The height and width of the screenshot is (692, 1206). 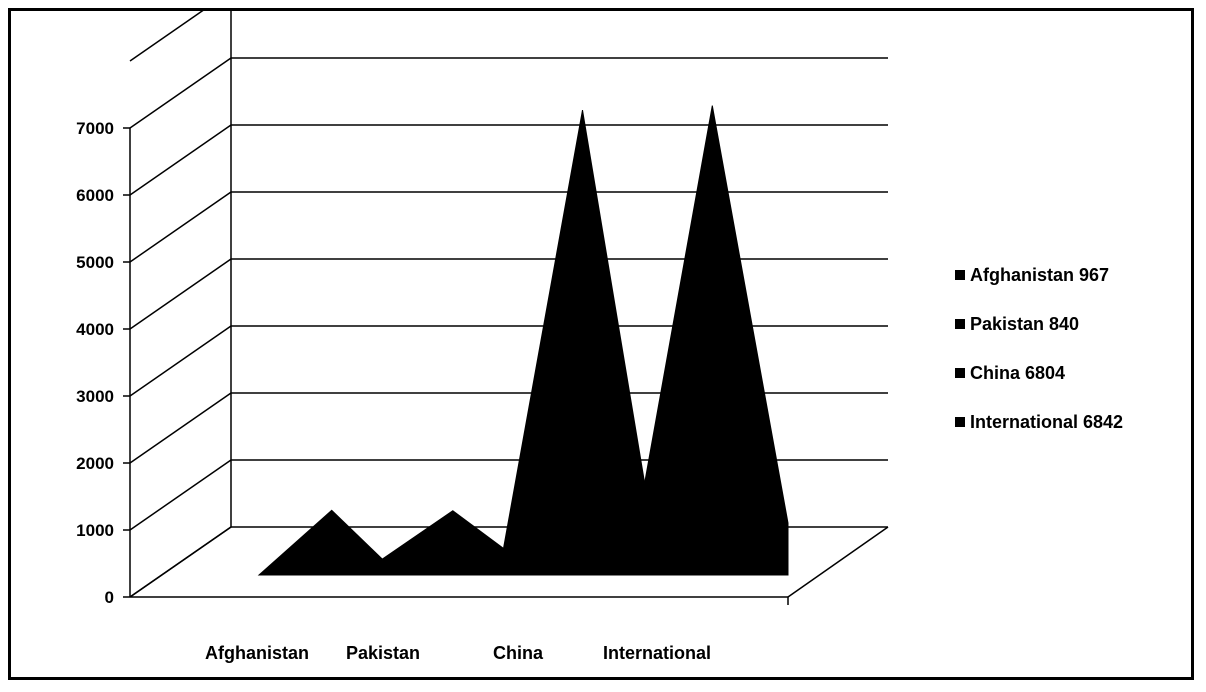 I want to click on y-tick-label: 4000, so click(x=95, y=329).